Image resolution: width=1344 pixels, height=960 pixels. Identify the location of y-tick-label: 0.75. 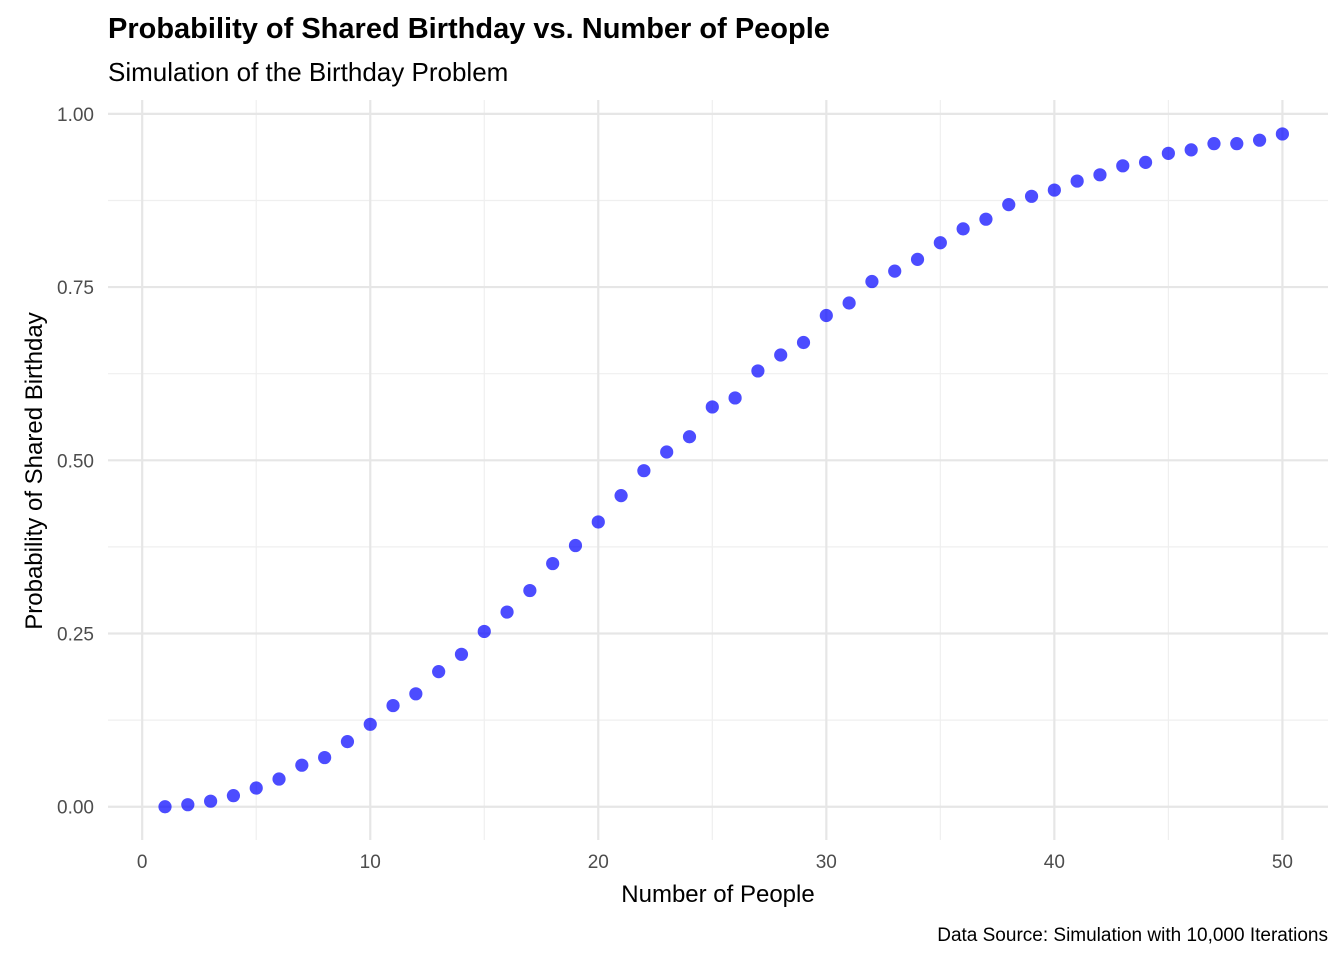
(75, 288).